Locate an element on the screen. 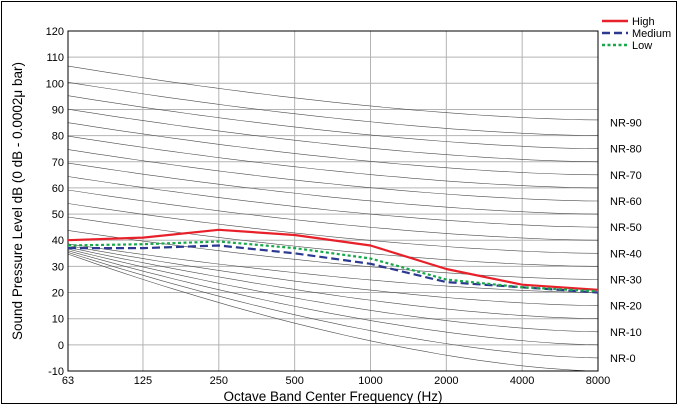 Image resolution: width=680 pixels, height=407 pixels. nr-label: NR-0 is located at coordinates (623, 359).